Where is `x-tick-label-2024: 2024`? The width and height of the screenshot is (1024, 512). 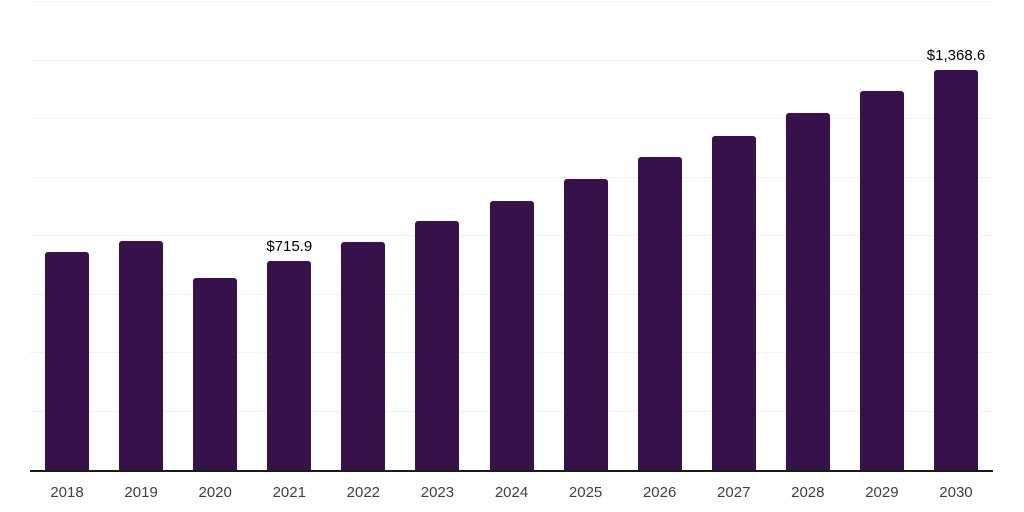 x-tick-label-2024: 2024 is located at coordinates (511, 492).